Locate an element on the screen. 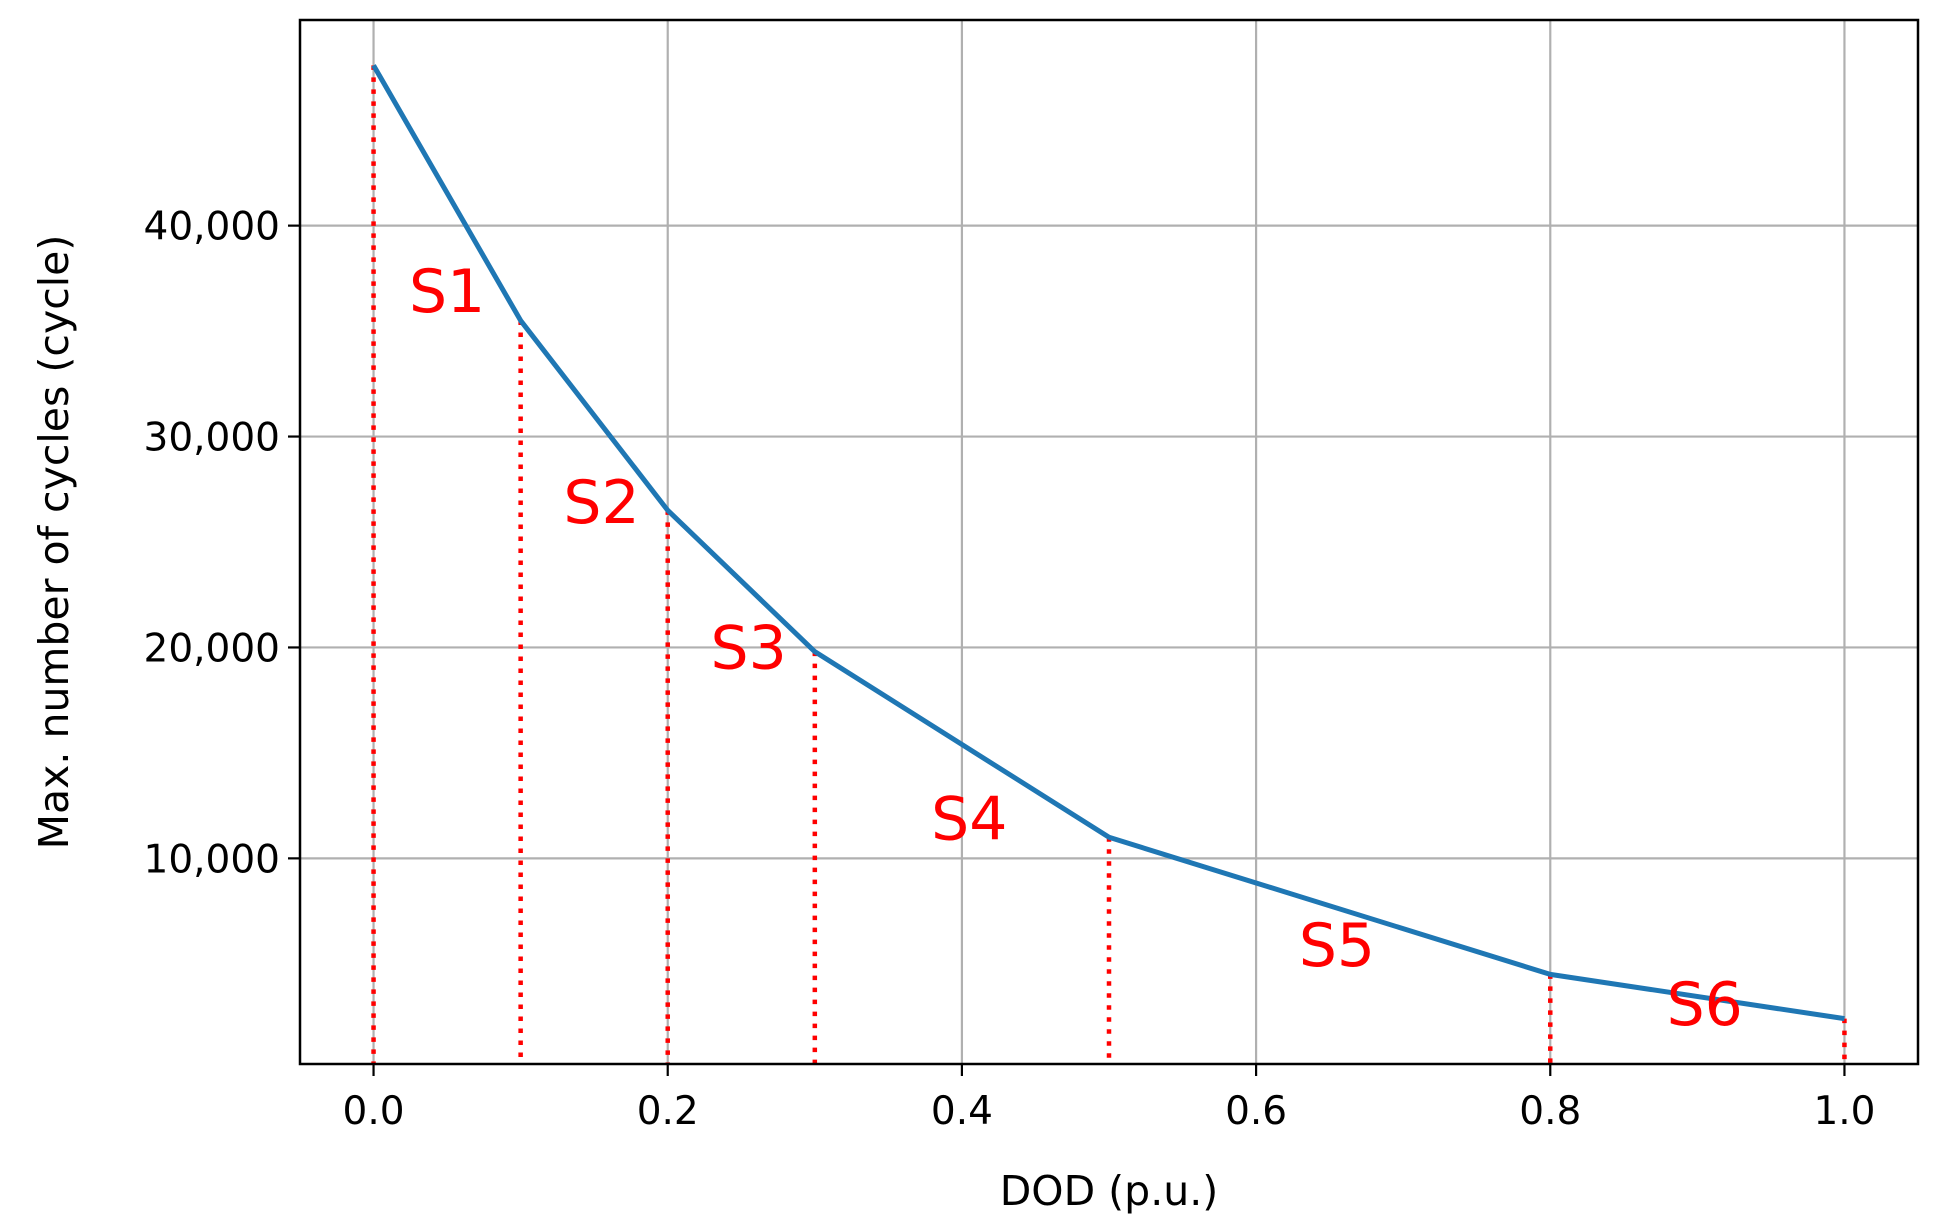  y-tick-label: 10,000 is located at coordinates (212, 859).